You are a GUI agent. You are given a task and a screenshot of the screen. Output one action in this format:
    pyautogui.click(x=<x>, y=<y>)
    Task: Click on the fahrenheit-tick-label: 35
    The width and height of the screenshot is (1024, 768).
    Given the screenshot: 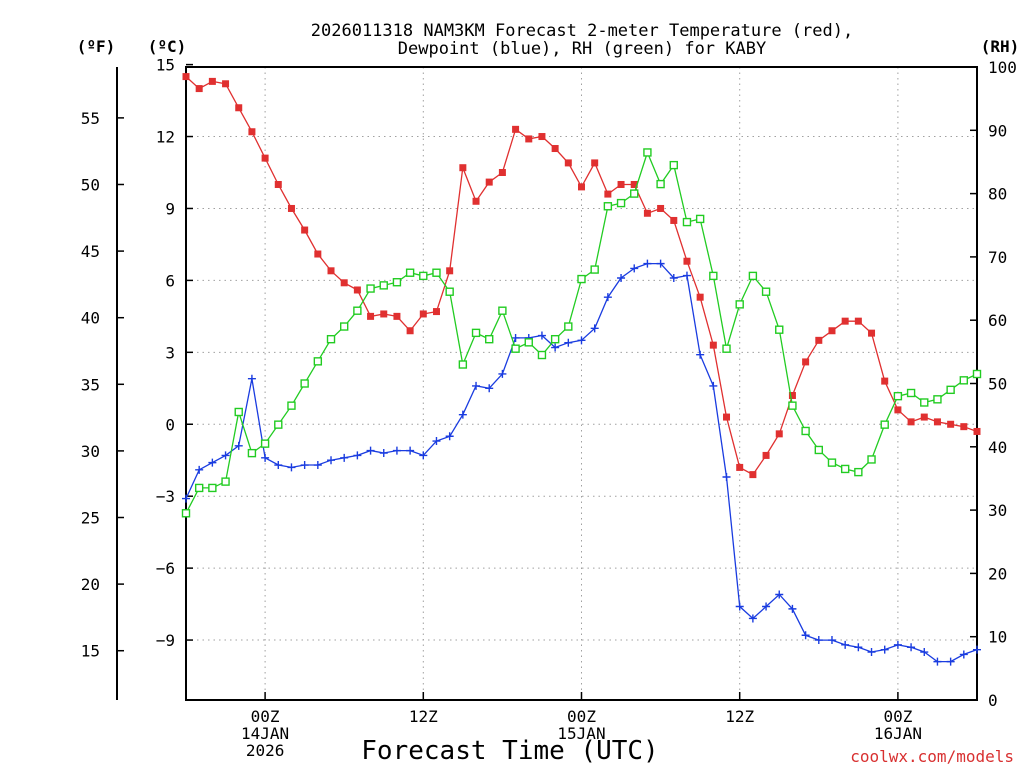 What is the action you would take?
    pyautogui.click(x=90, y=384)
    